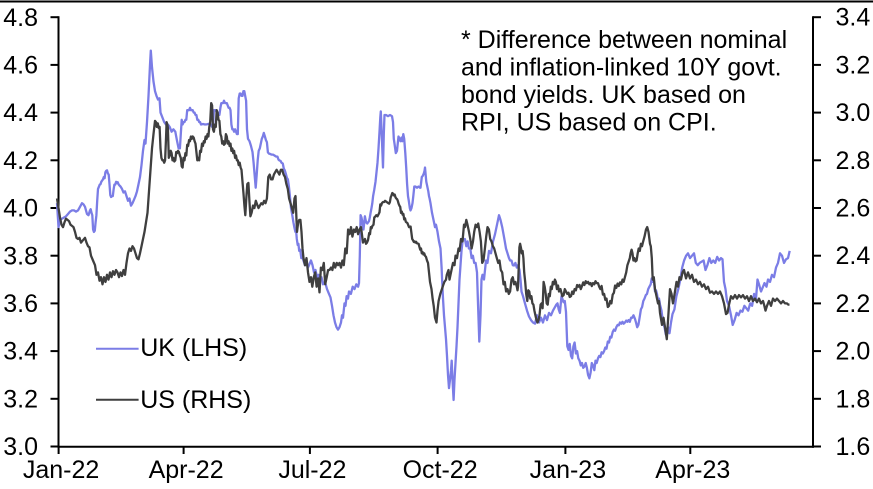 The width and height of the screenshot is (873, 489). I want to click on svg-text: Apr-22, so click(186, 470).